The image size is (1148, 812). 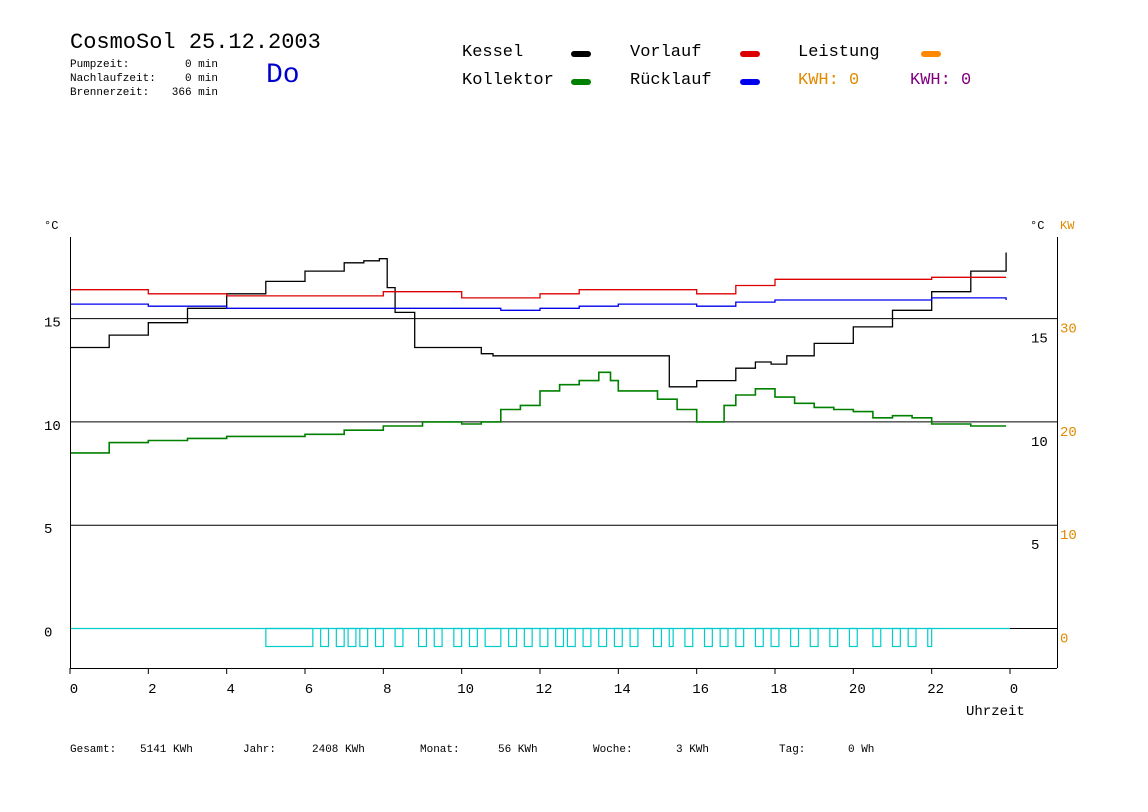 What do you see at coordinates (518, 750) in the screenshot?
I see `footer-monat-value: 56 KWh` at bounding box center [518, 750].